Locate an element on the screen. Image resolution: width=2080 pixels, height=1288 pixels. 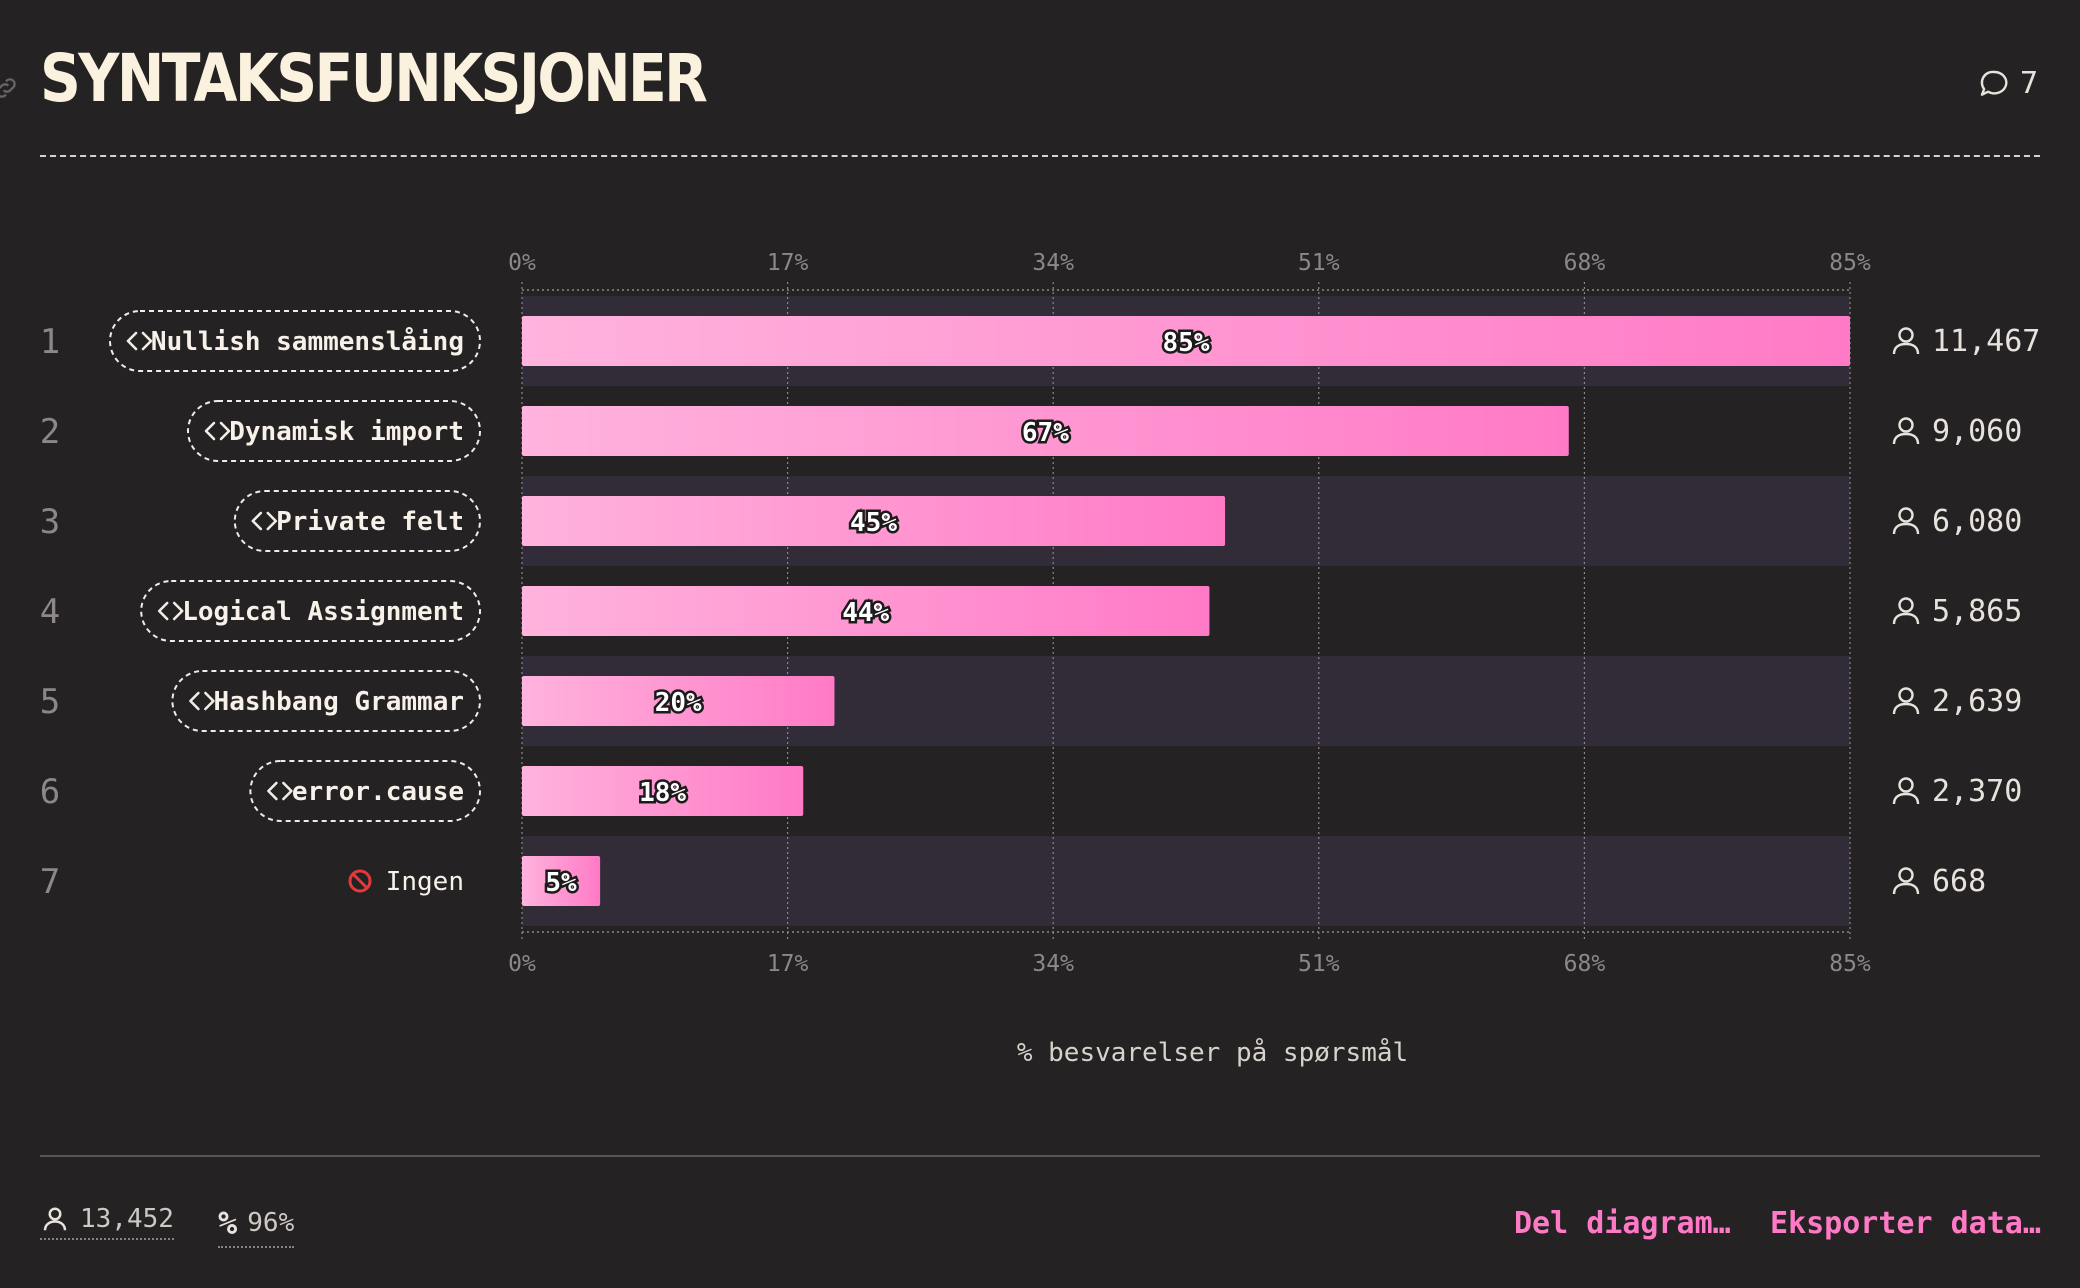
none-icon-slash is located at coordinates (360, 881).